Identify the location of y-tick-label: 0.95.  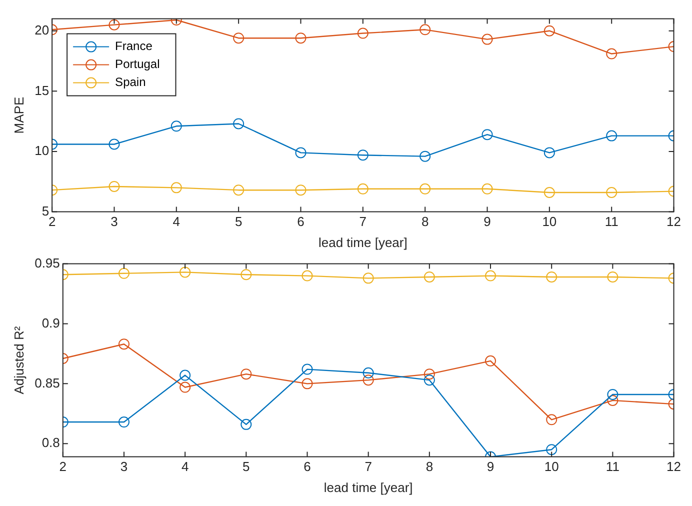
(47, 262).